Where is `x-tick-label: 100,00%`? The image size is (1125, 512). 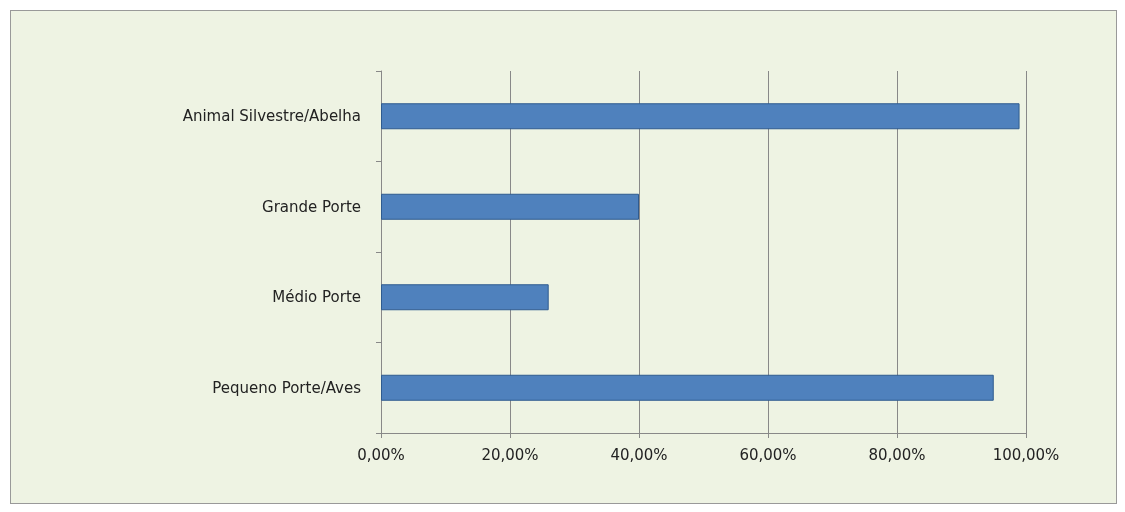 x-tick-label: 100,00% is located at coordinates (1026, 454).